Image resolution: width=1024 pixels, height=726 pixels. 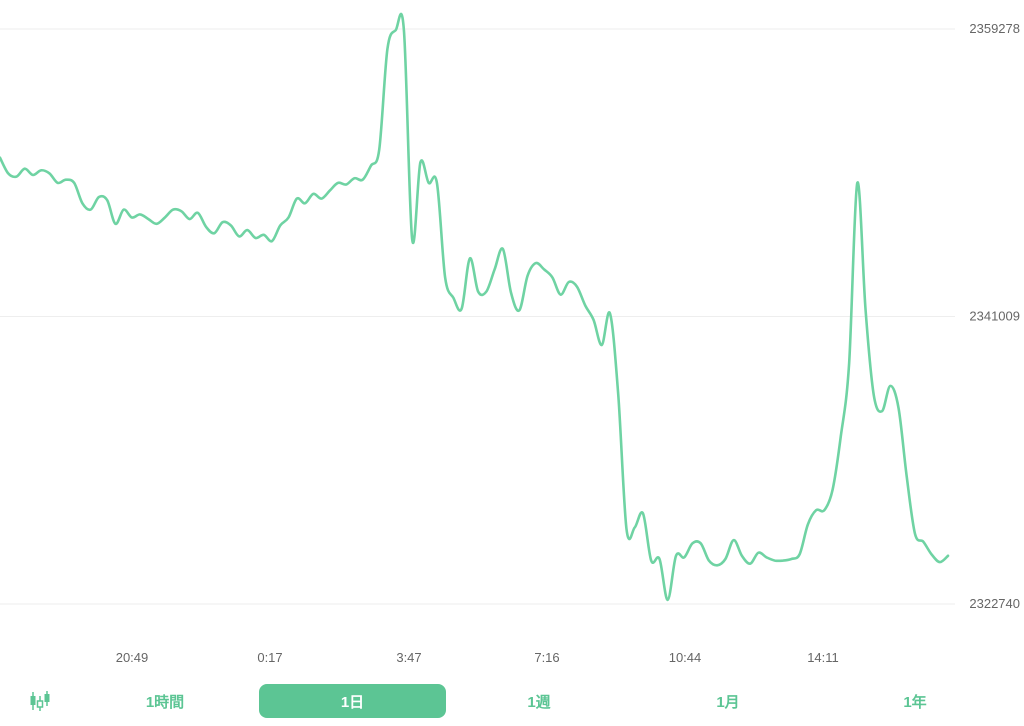 What do you see at coordinates (132, 657) in the screenshot?
I see `x-tick-label: 20:49` at bounding box center [132, 657].